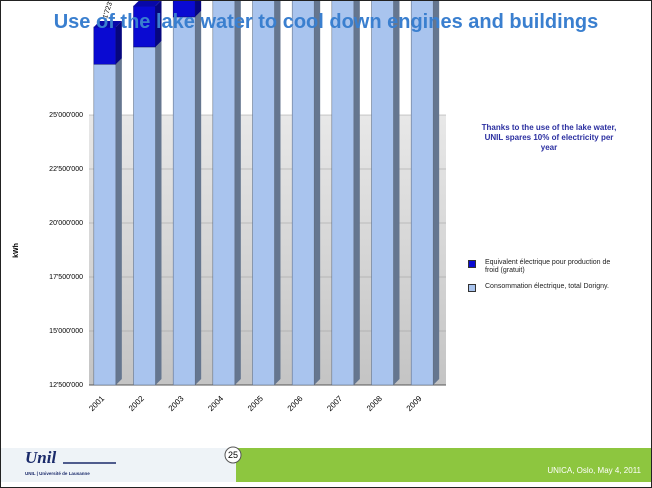 This screenshot has width=652, height=488. I want to click on x-tick-label: 2006, so click(295, 403).